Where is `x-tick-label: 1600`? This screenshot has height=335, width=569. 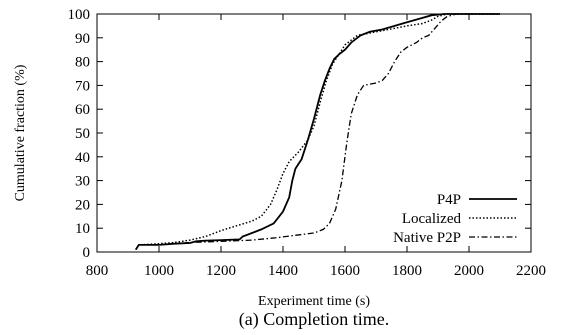 x-tick-label: 1600 is located at coordinates (345, 271).